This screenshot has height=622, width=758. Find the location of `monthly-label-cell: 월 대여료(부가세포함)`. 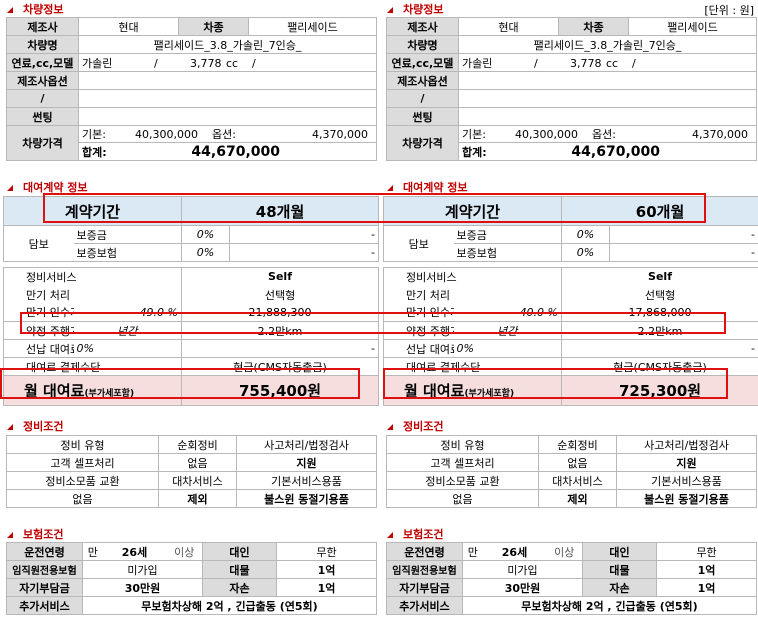

monthly-label-cell: 월 대여료(부가세포함) is located at coordinates (472, 390).